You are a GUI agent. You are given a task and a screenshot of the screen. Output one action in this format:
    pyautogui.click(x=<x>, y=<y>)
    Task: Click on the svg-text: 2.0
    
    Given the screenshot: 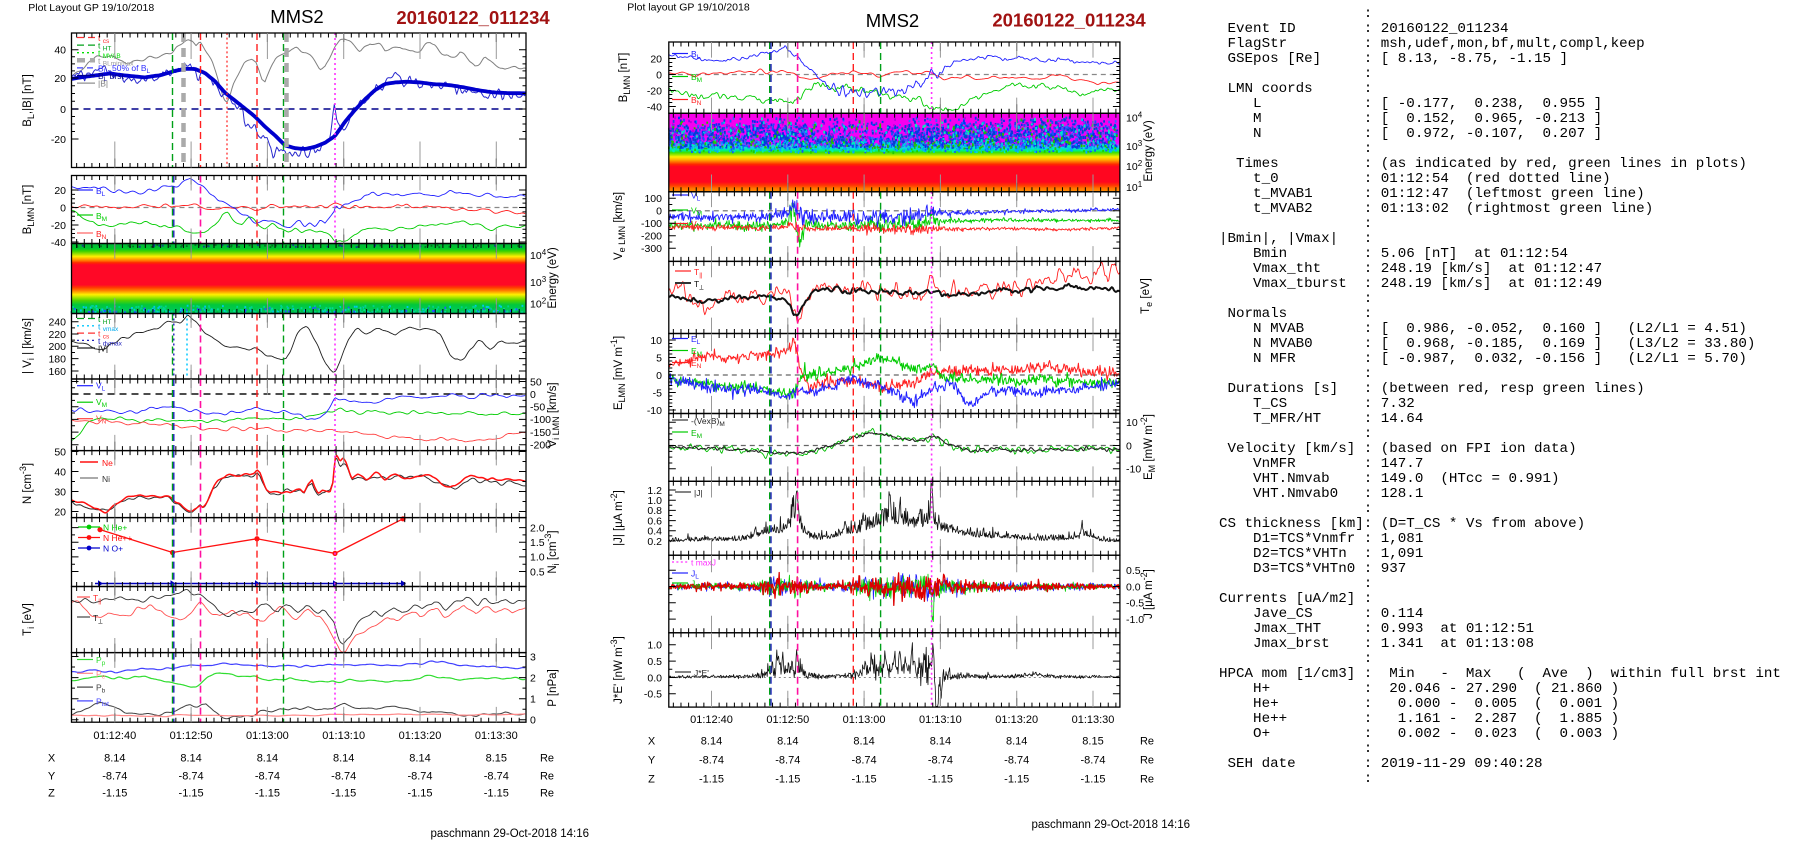 What is the action you would take?
    pyautogui.click(x=537, y=528)
    